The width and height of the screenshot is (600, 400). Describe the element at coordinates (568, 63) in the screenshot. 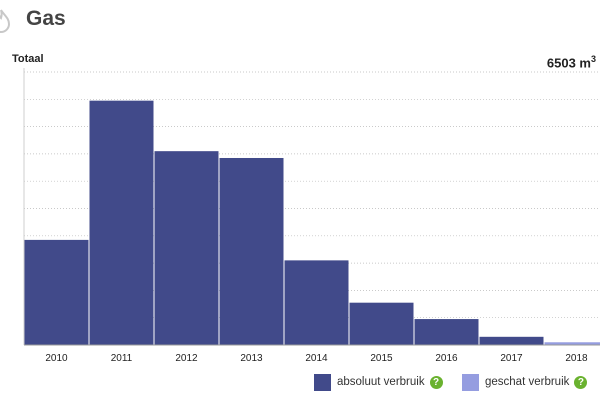

I see `total-value-number: 6503 m` at that location.